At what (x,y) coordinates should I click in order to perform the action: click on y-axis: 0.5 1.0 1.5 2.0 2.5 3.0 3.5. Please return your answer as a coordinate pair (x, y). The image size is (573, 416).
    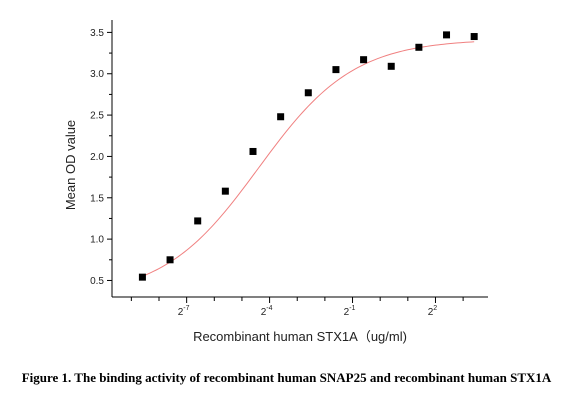
    Looking at the image, I should click on (101, 158).